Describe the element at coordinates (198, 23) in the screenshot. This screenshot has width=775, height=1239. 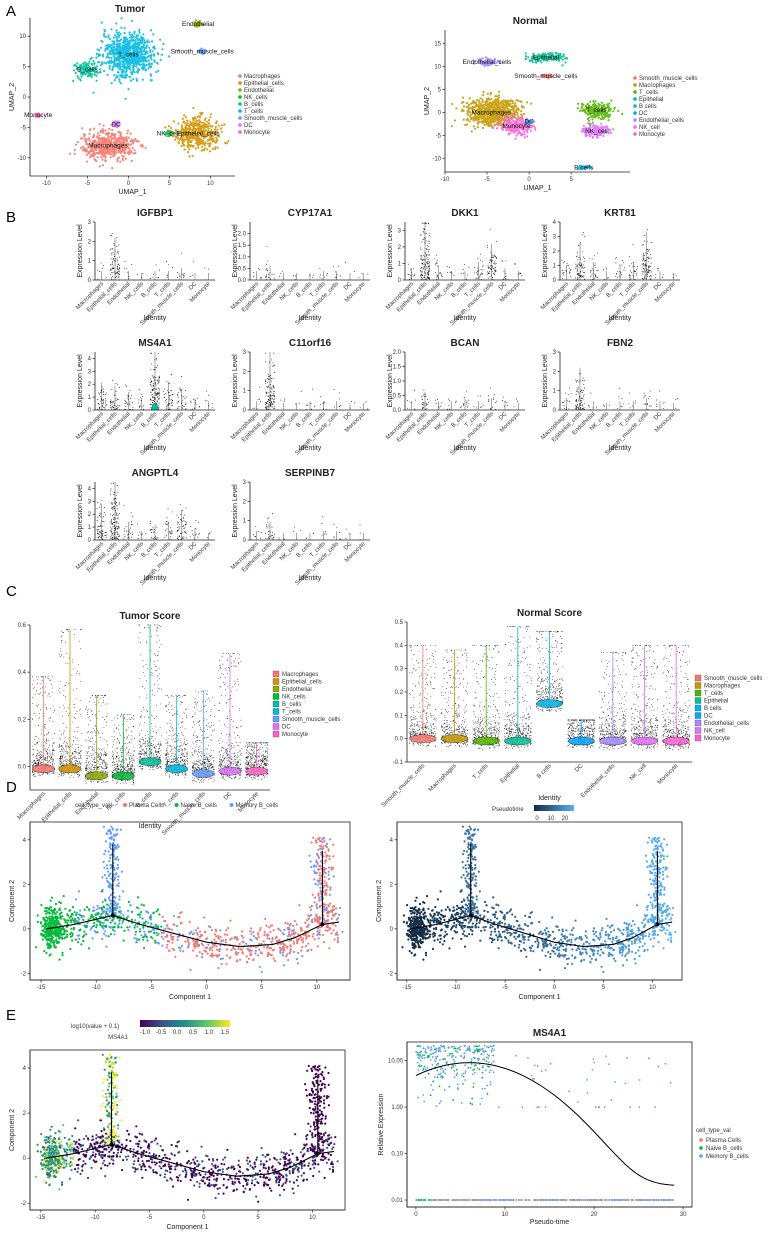
I see `umap-cluster-endothelial: Endothelial` at that location.